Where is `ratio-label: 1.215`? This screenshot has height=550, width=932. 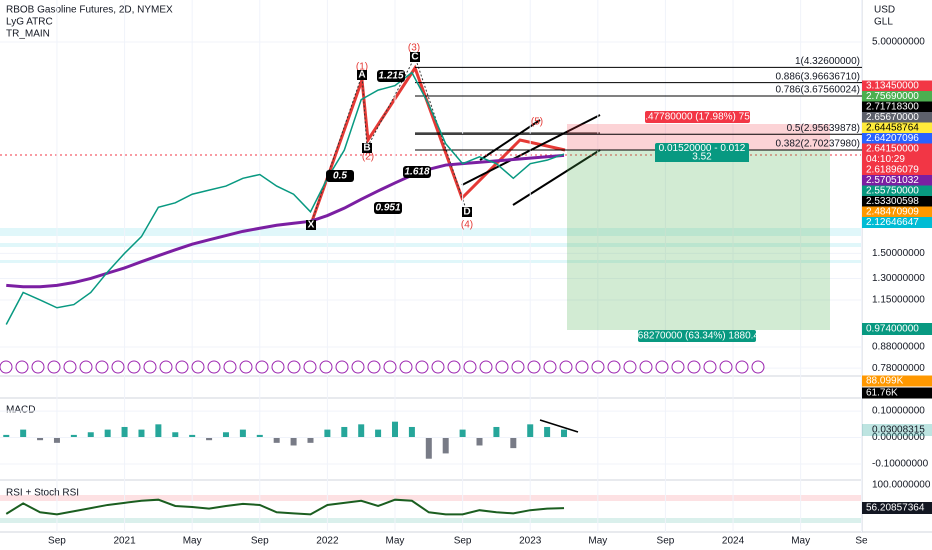
ratio-label: 1.215 is located at coordinates (390, 76).